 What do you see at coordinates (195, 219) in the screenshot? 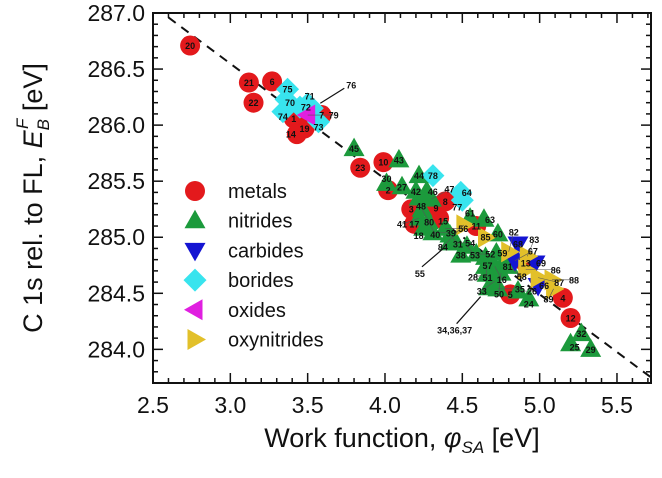
I see `legend-marker-nitrides` at bounding box center [195, 219].